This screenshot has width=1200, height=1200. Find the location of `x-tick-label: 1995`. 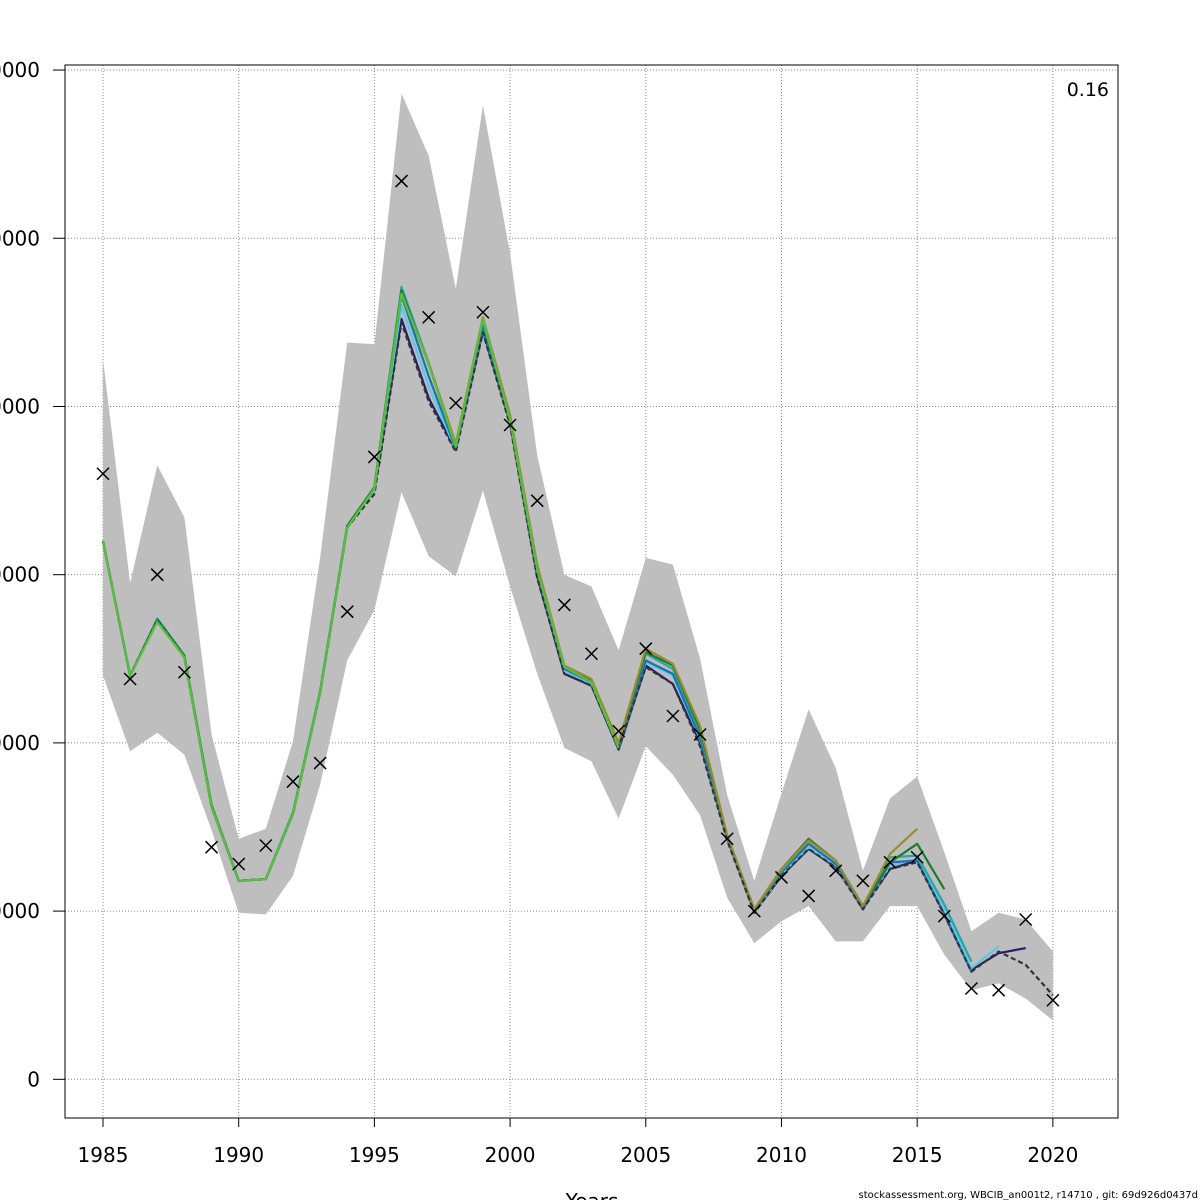

x-tick-label: 1995 is located at coordinates (374, 1155).